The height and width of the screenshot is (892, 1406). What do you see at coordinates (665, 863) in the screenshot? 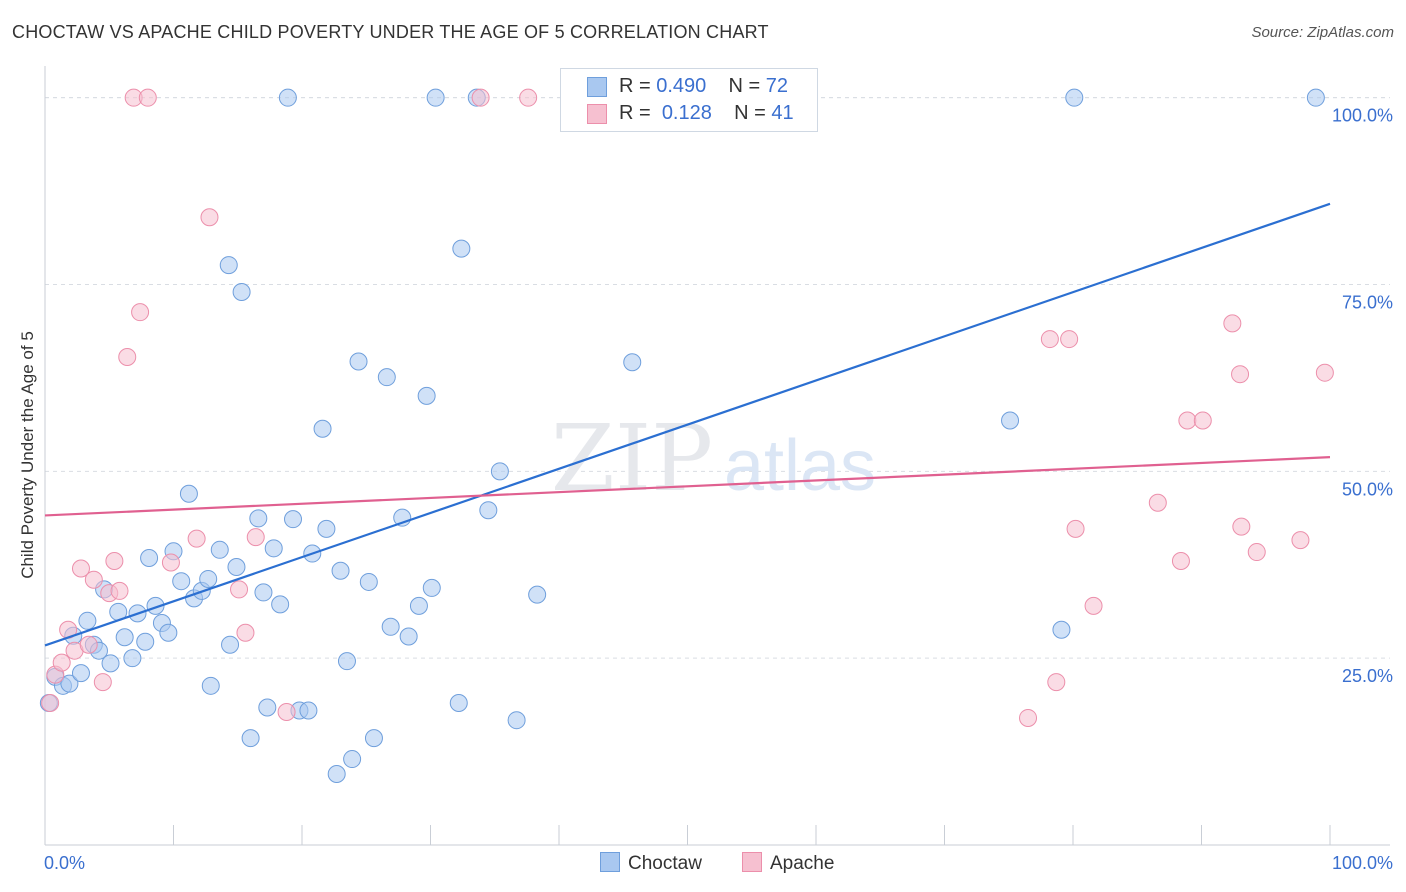
I see `legend-label-choctaw: Choctaw` at bounding box center [665, 863].